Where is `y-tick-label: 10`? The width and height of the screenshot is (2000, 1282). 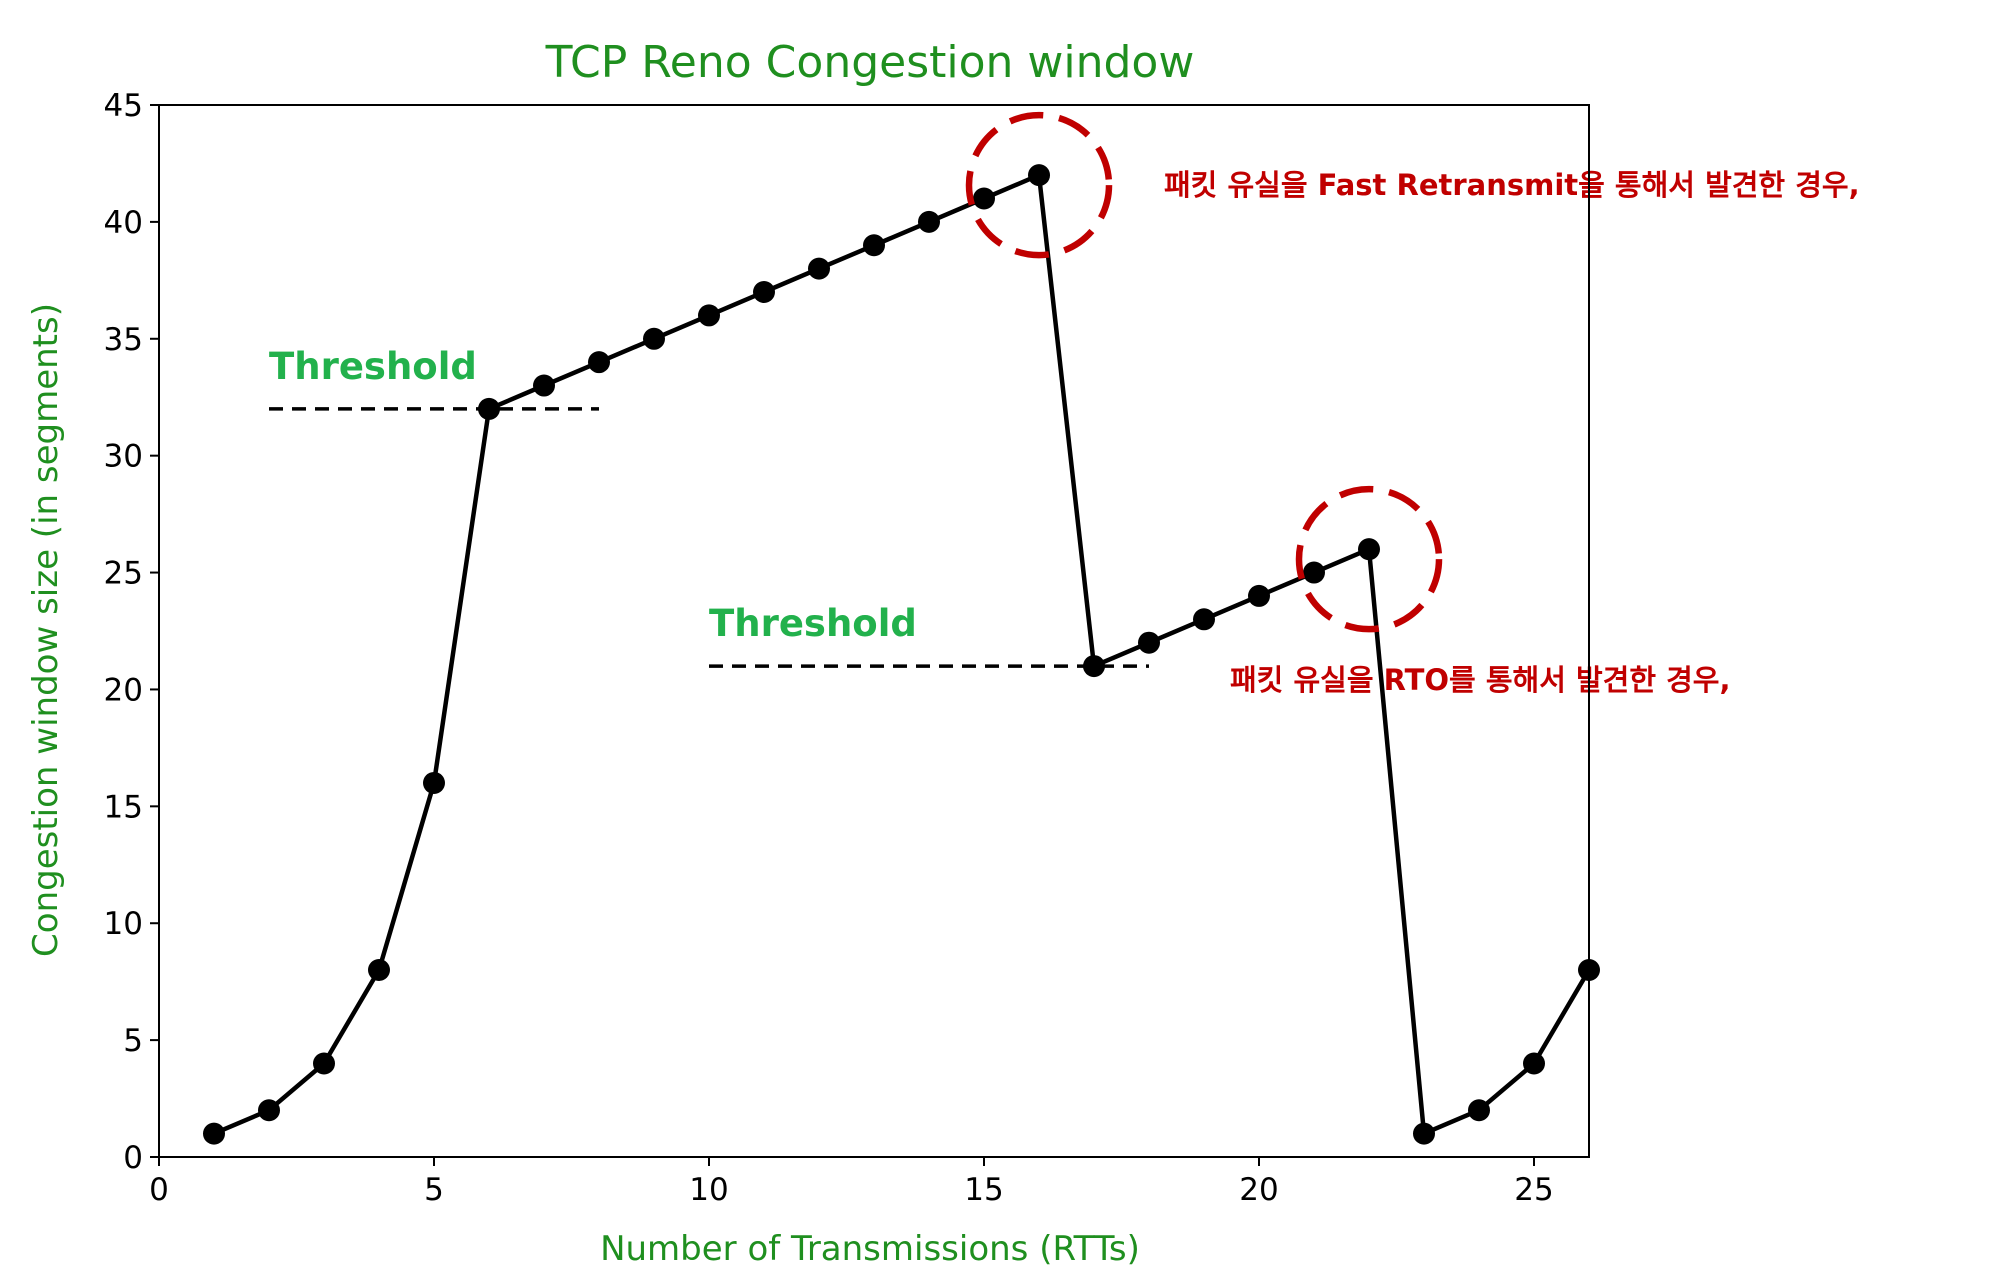
y-tick-label: 10 is located at coordinates (123, 924).